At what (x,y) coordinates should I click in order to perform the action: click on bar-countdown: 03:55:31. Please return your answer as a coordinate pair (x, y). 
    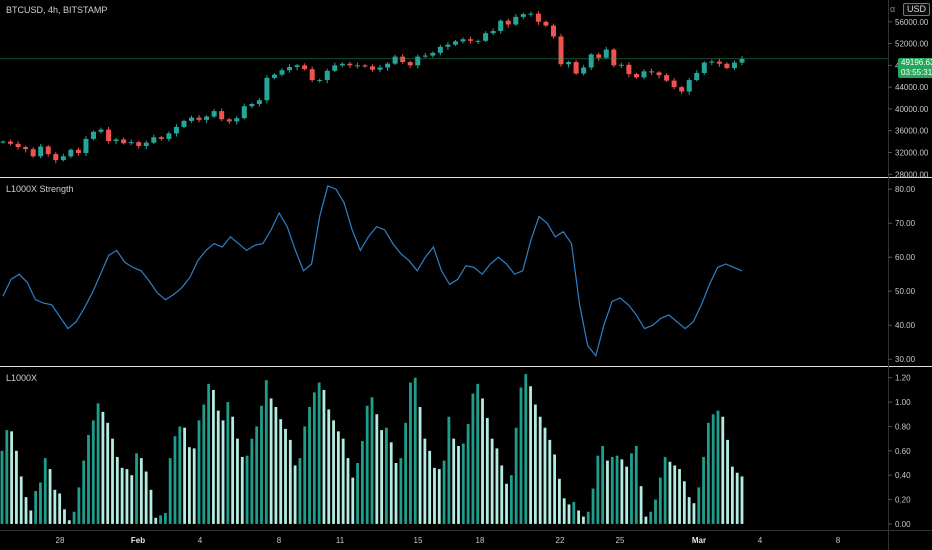
    Looking at the image, I should click on (916, 72).